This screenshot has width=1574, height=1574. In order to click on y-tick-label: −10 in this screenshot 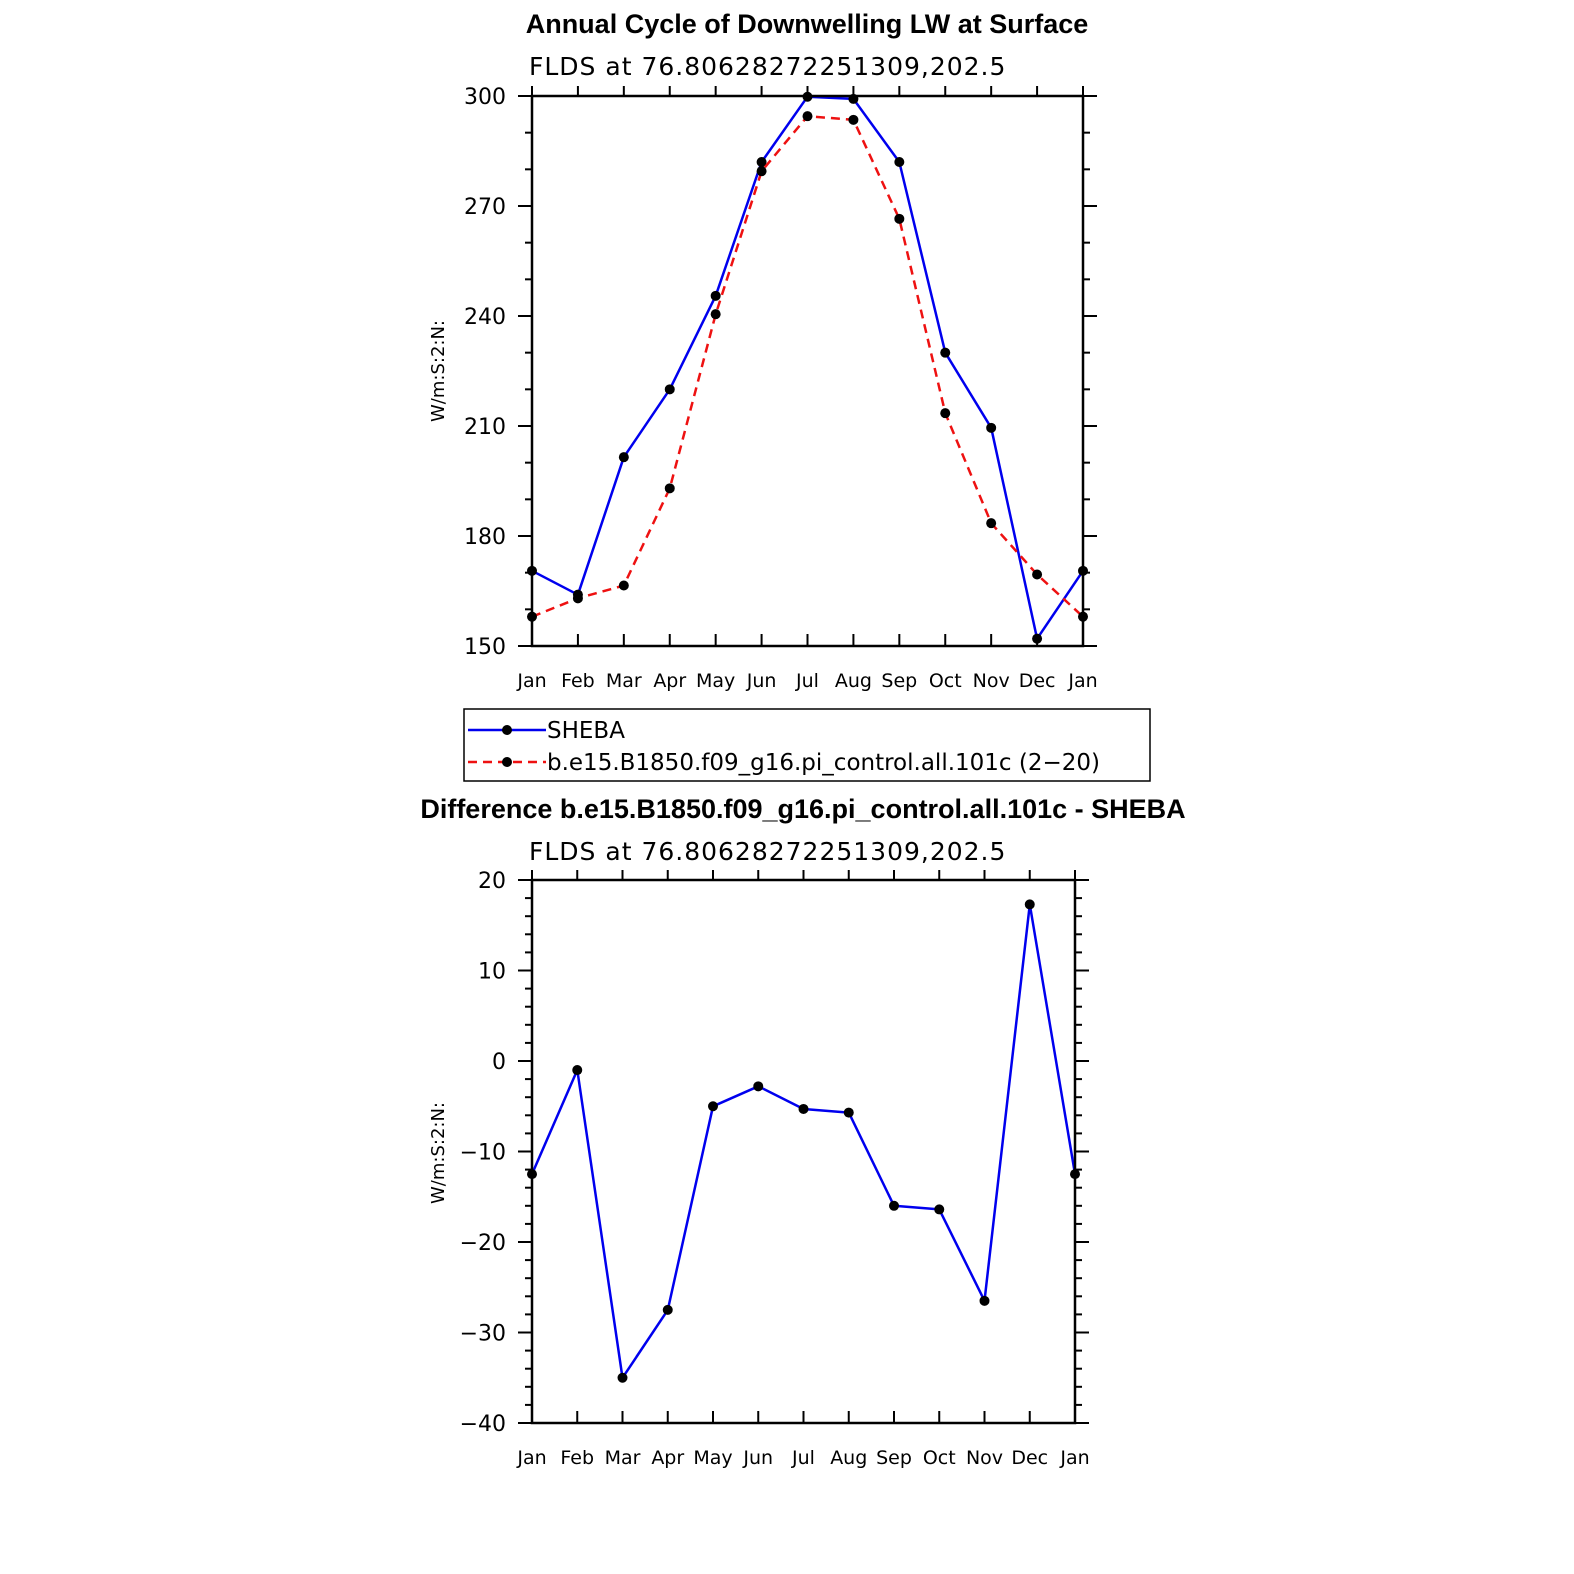, I will do `click(483, 1153)`.